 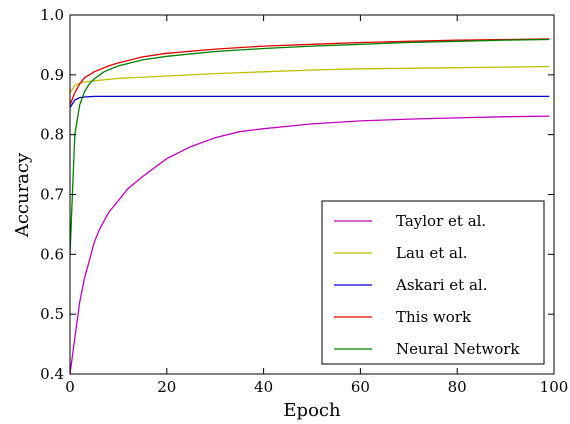 What do you see at coordinates (263, 387) in the screenshot?
I see `x-tick-label: 40` at bounding box center [263, 387].